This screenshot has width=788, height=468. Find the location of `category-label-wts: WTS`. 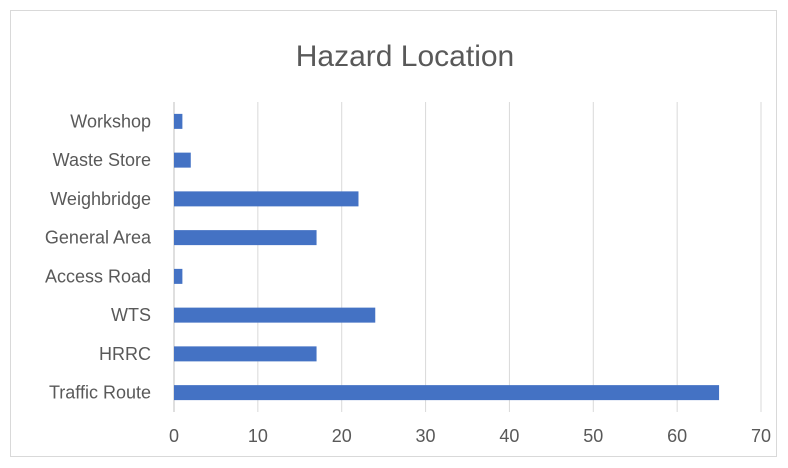

category-label-wts: WTS is located at coordinates (131, 315).